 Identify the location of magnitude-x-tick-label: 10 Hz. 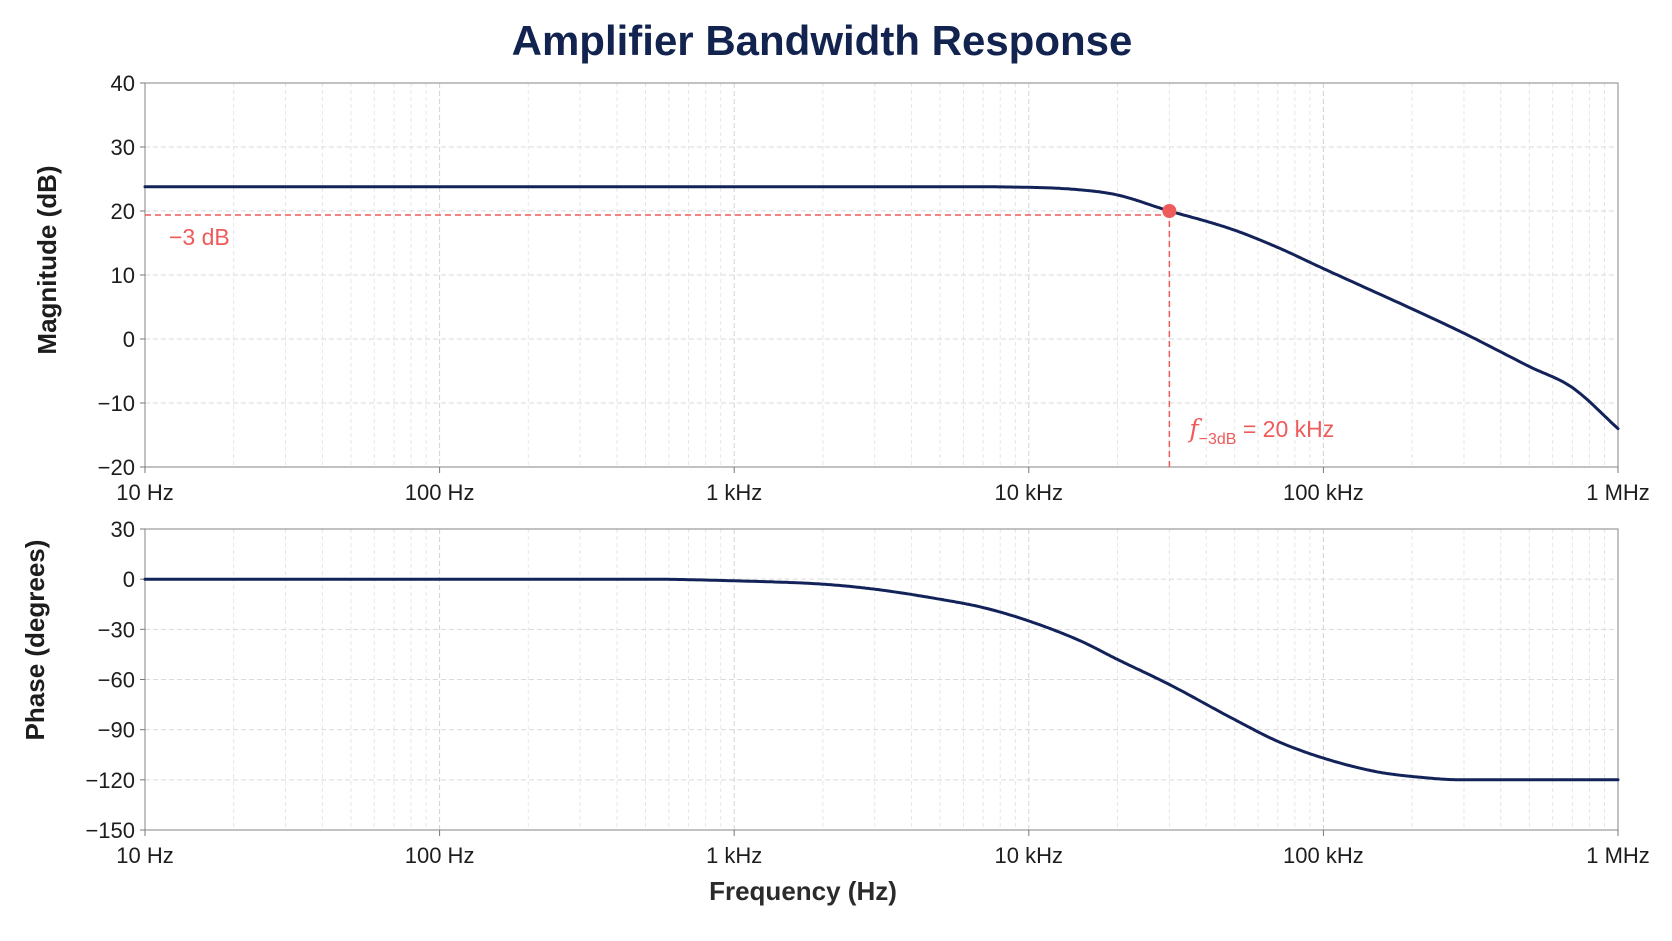
(144, 492).